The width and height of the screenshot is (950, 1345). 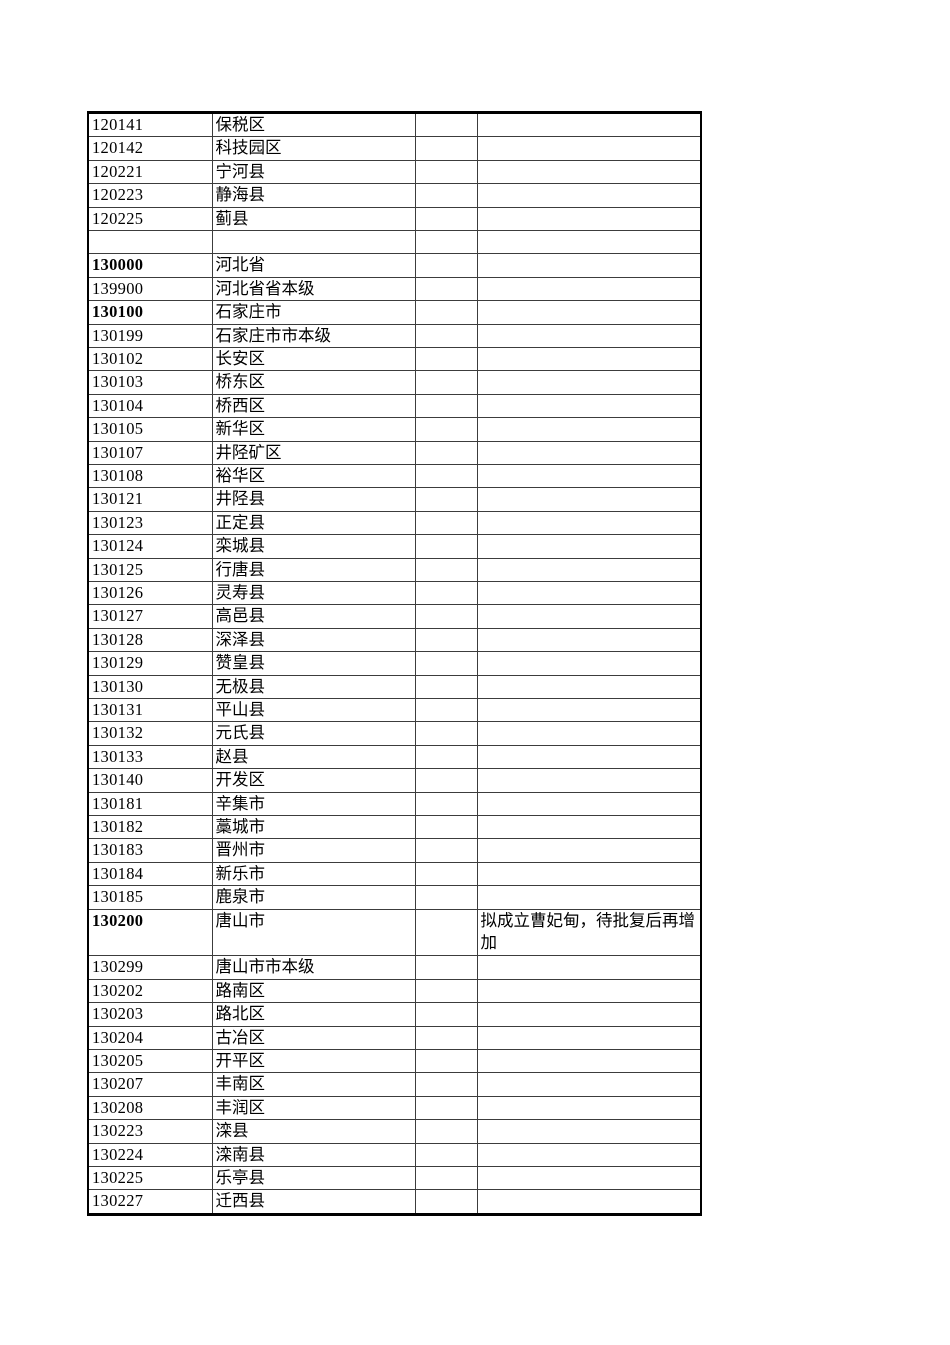 What do you see at coordinates (394, 312) in the screenshot?
I see `table-row: 130100 石家庄市` at bounding box center [394, 312].